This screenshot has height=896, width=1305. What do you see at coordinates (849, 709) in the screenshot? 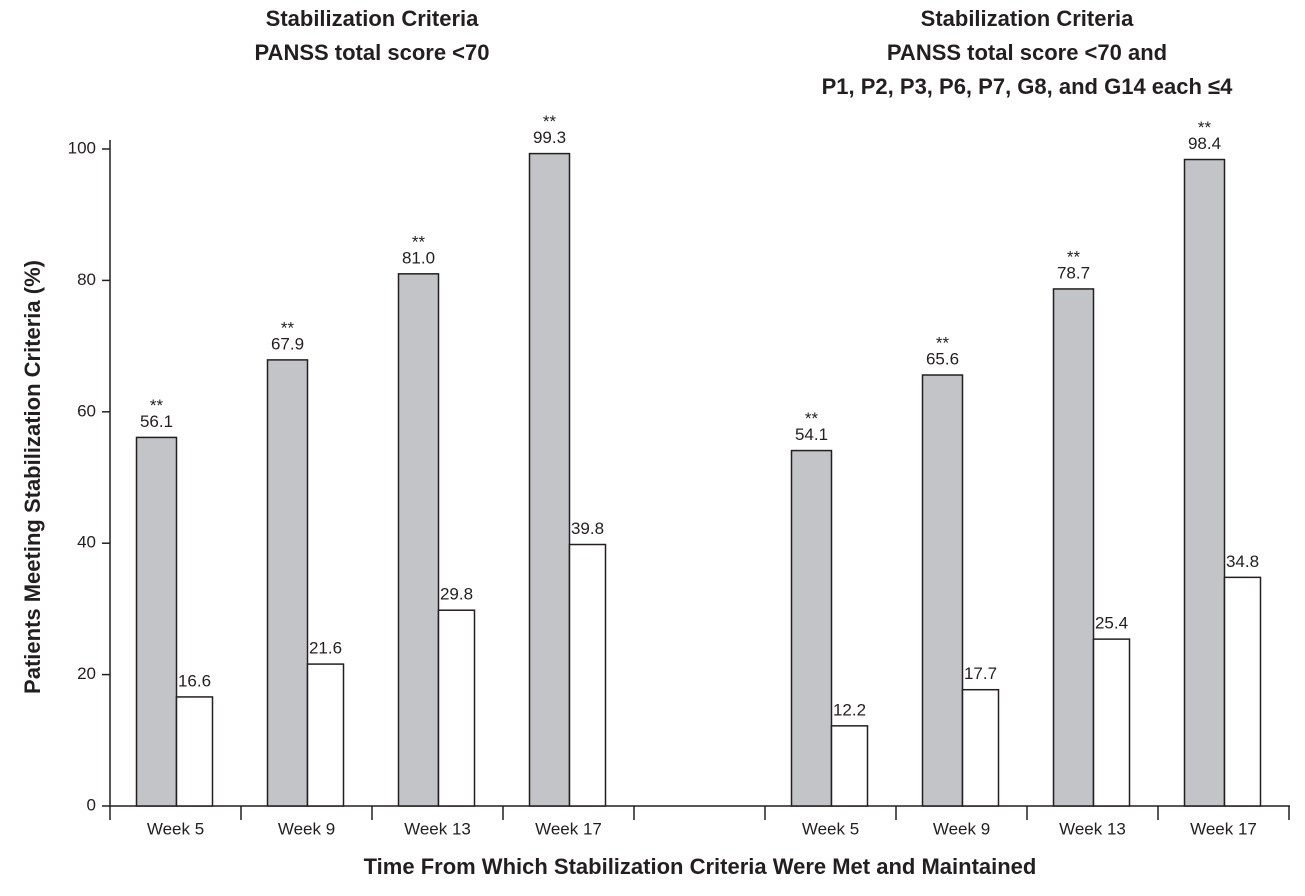
I see `value-label: 12.2` at bounding box center [849, 709].